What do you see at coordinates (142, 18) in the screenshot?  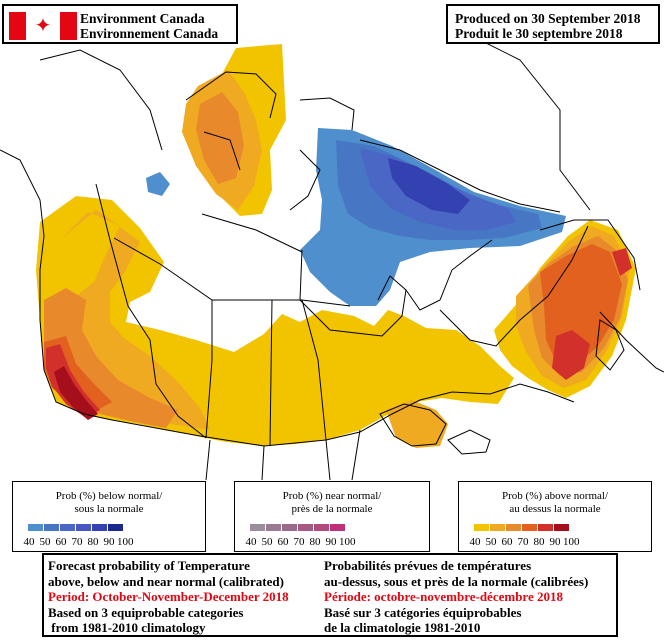 I see `agency-name-en: Environment Canada` at bounding box center [142, 18].